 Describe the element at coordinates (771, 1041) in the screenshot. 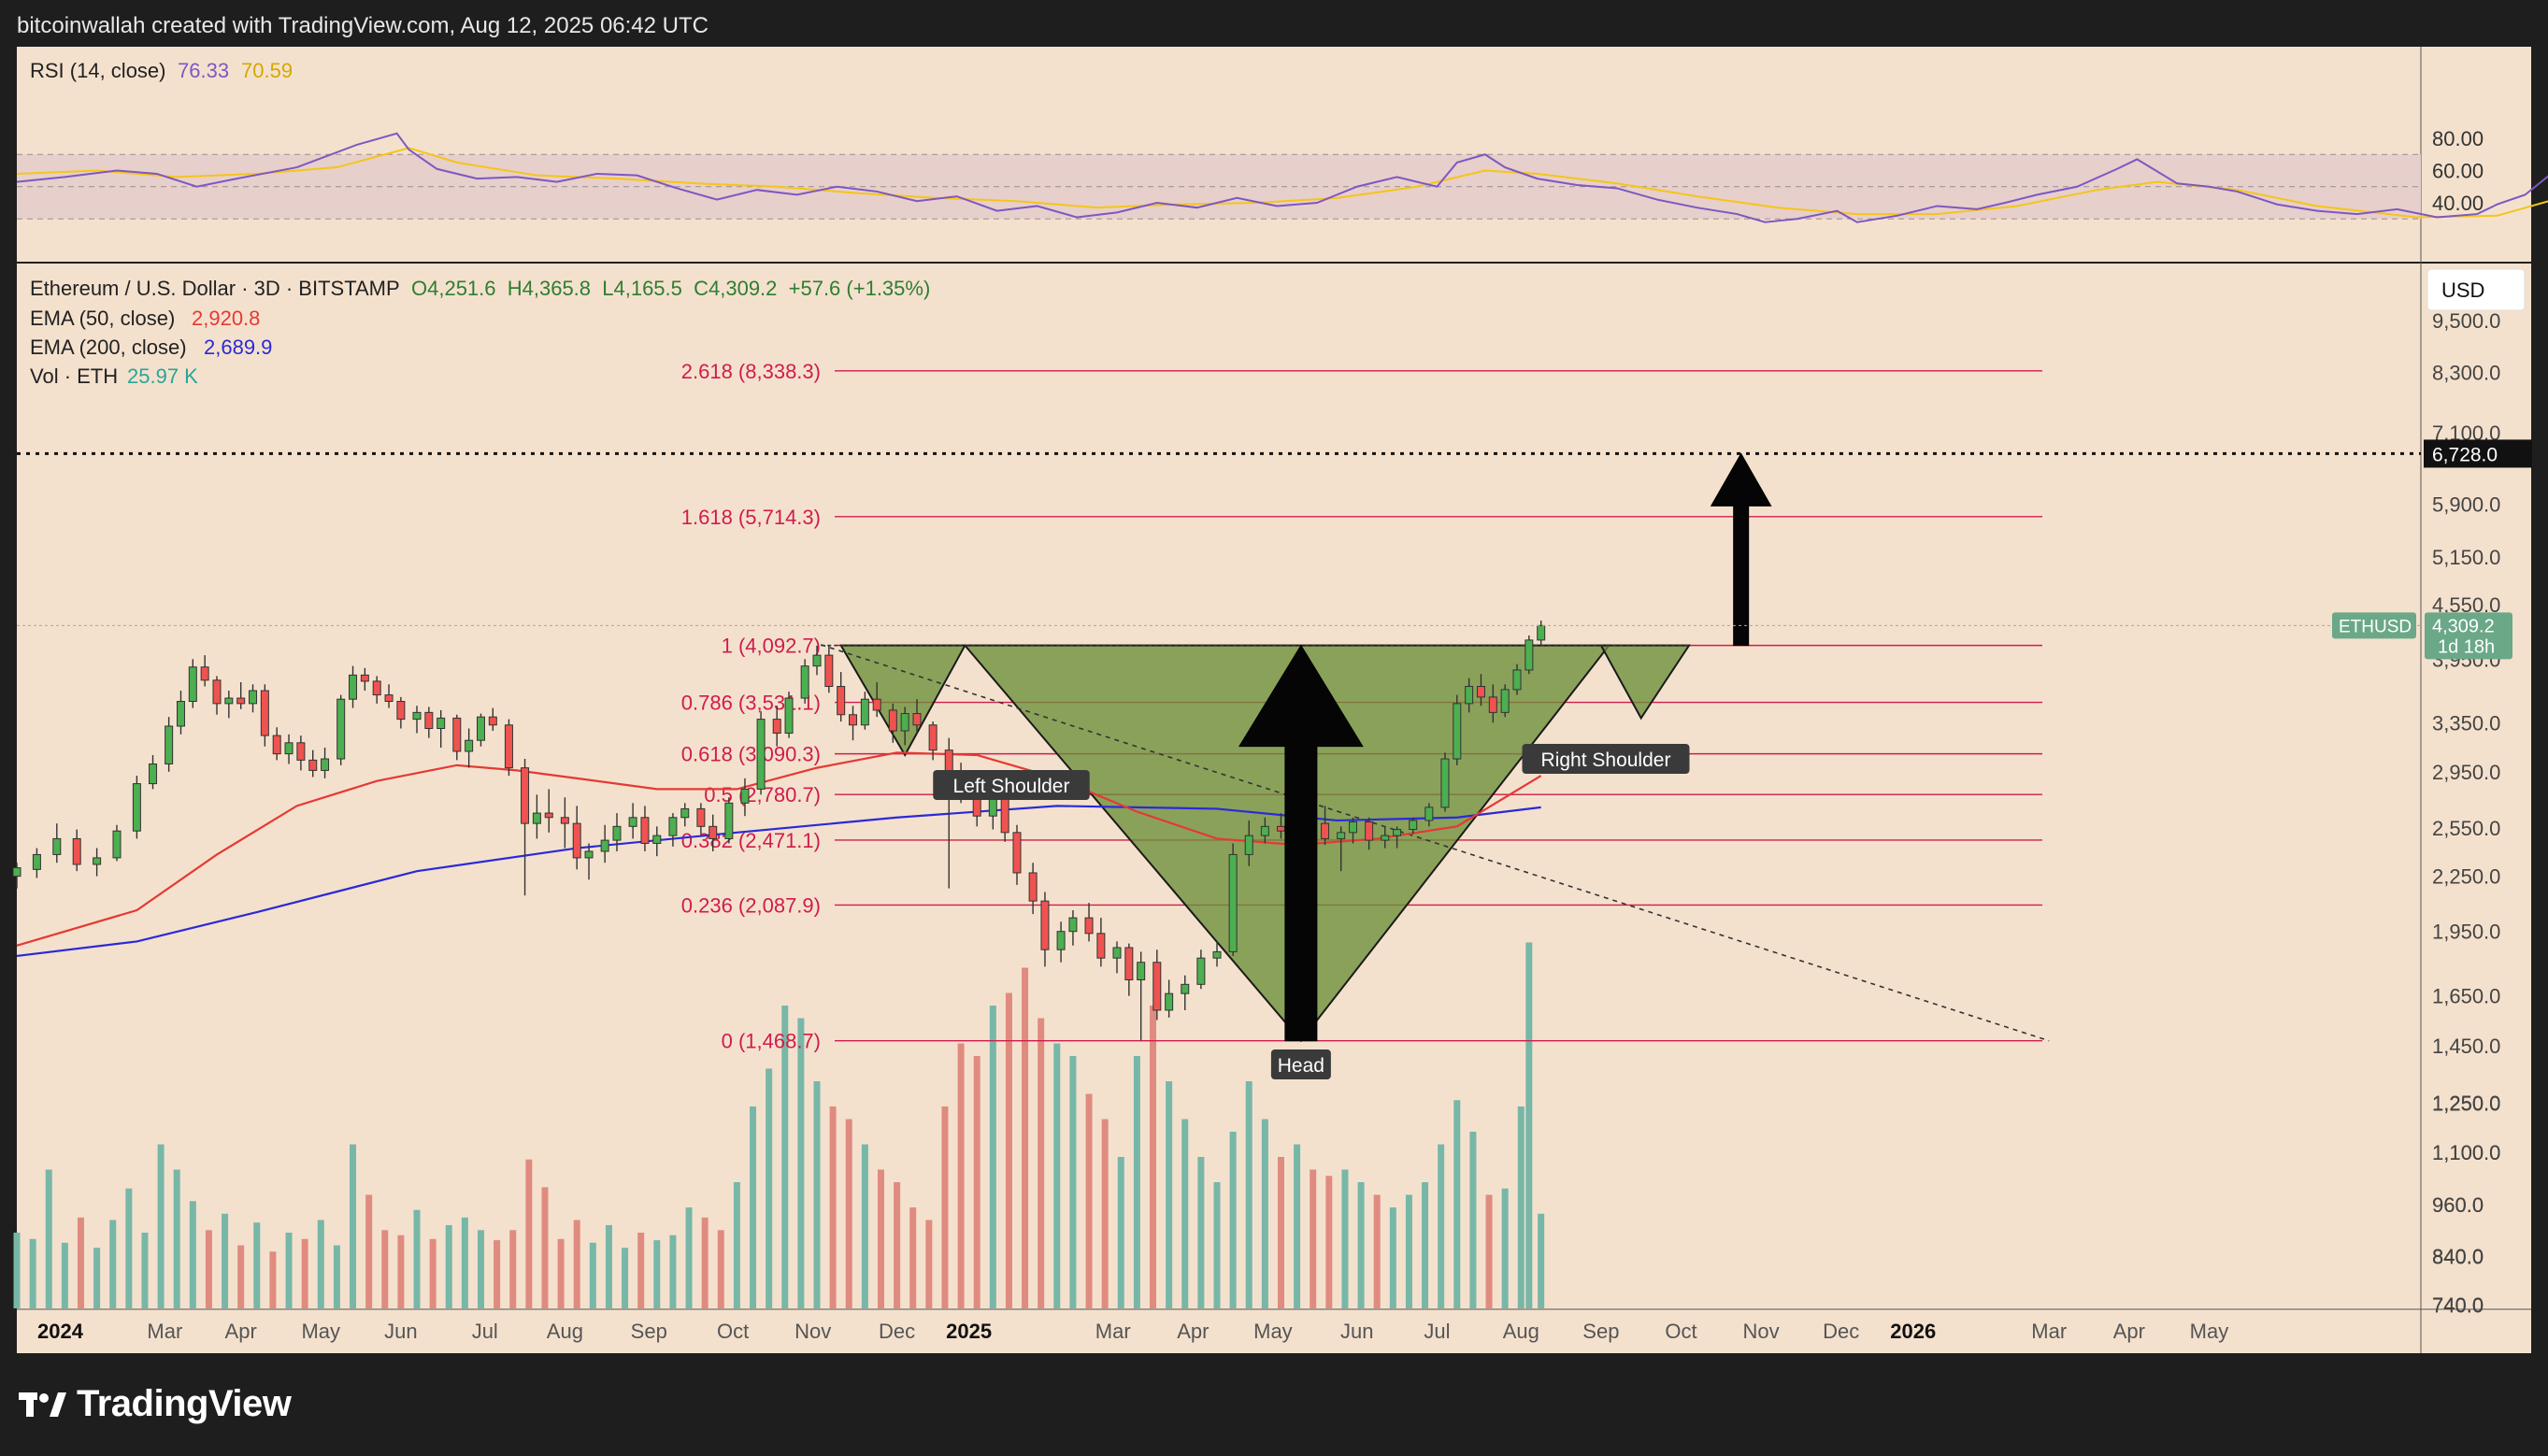

I see `fib-level-label: 0 (1,468.7)` at that location.